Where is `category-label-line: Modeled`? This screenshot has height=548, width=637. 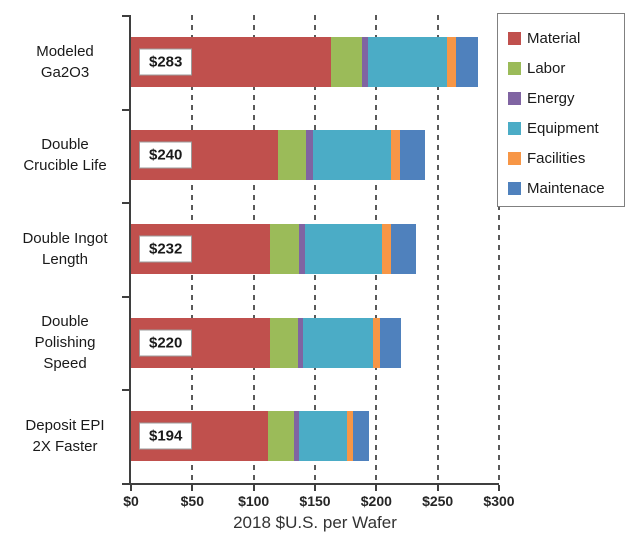
category-label-line: Modeled is located at coordinates (65, 51).